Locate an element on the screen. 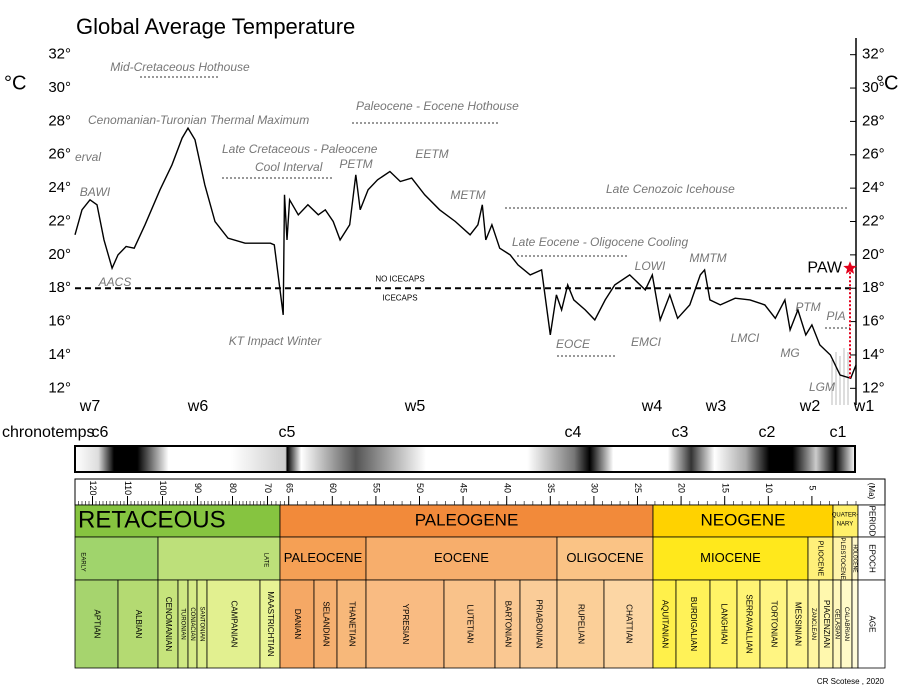 Image resolution: width=904 pixels, height=688 pixels. x-tick-label: 65 is located at coordinates (289, 488).